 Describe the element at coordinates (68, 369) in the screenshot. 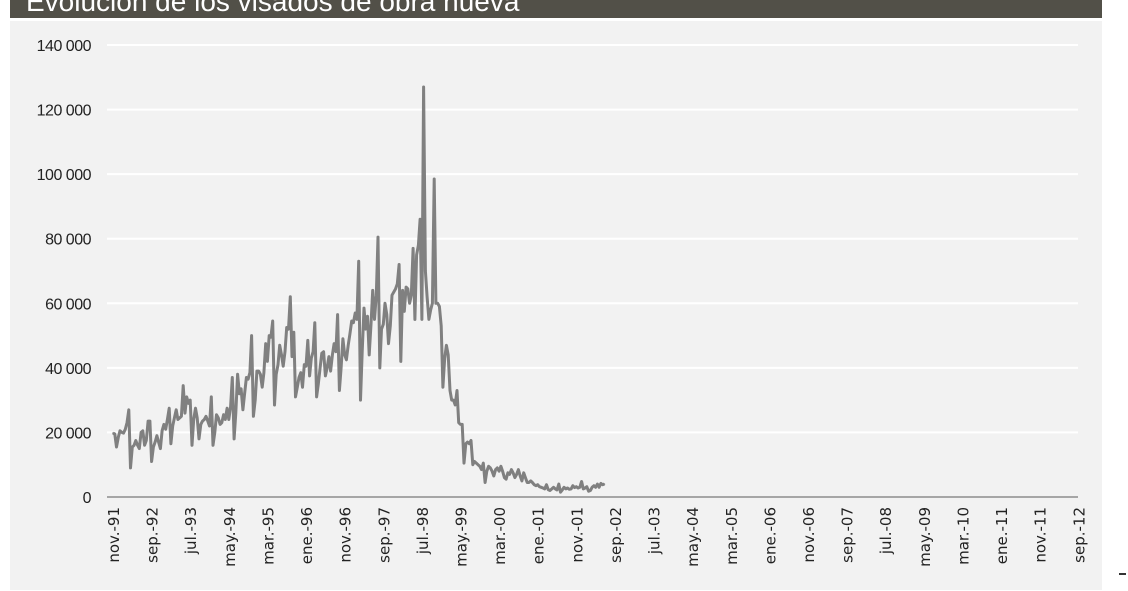

I see `y-tick-label: 40 000` at that location.